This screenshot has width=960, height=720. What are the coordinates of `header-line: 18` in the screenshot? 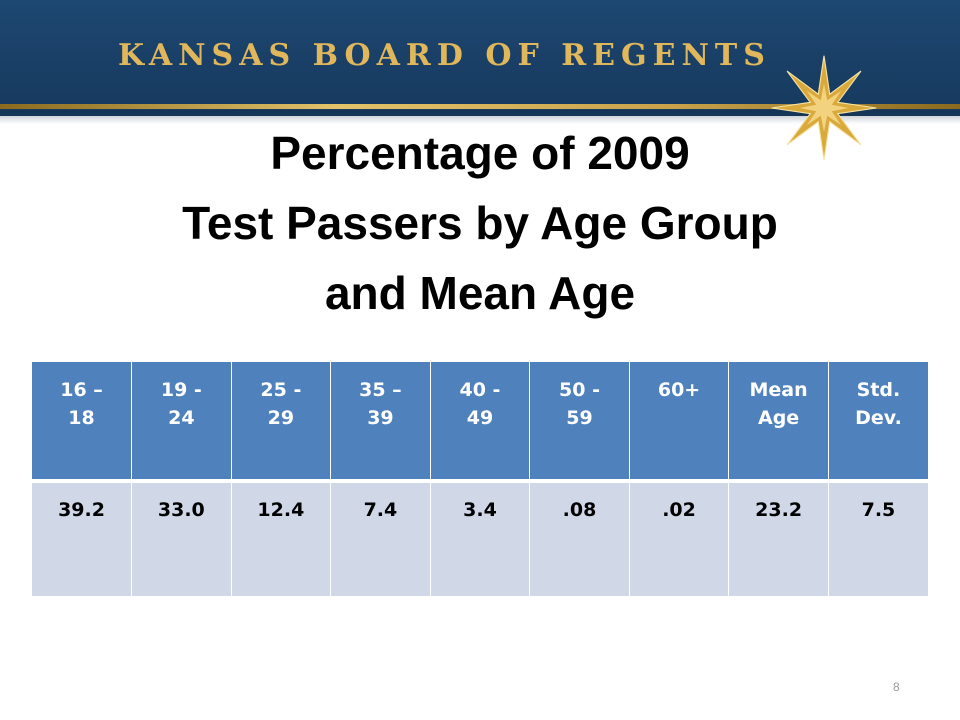 It's located at (81, 418).